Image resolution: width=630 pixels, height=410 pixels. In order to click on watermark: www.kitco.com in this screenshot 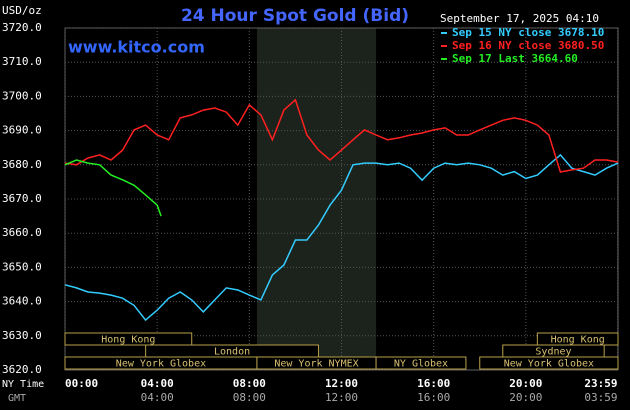, I will do `click(136, 47)`.